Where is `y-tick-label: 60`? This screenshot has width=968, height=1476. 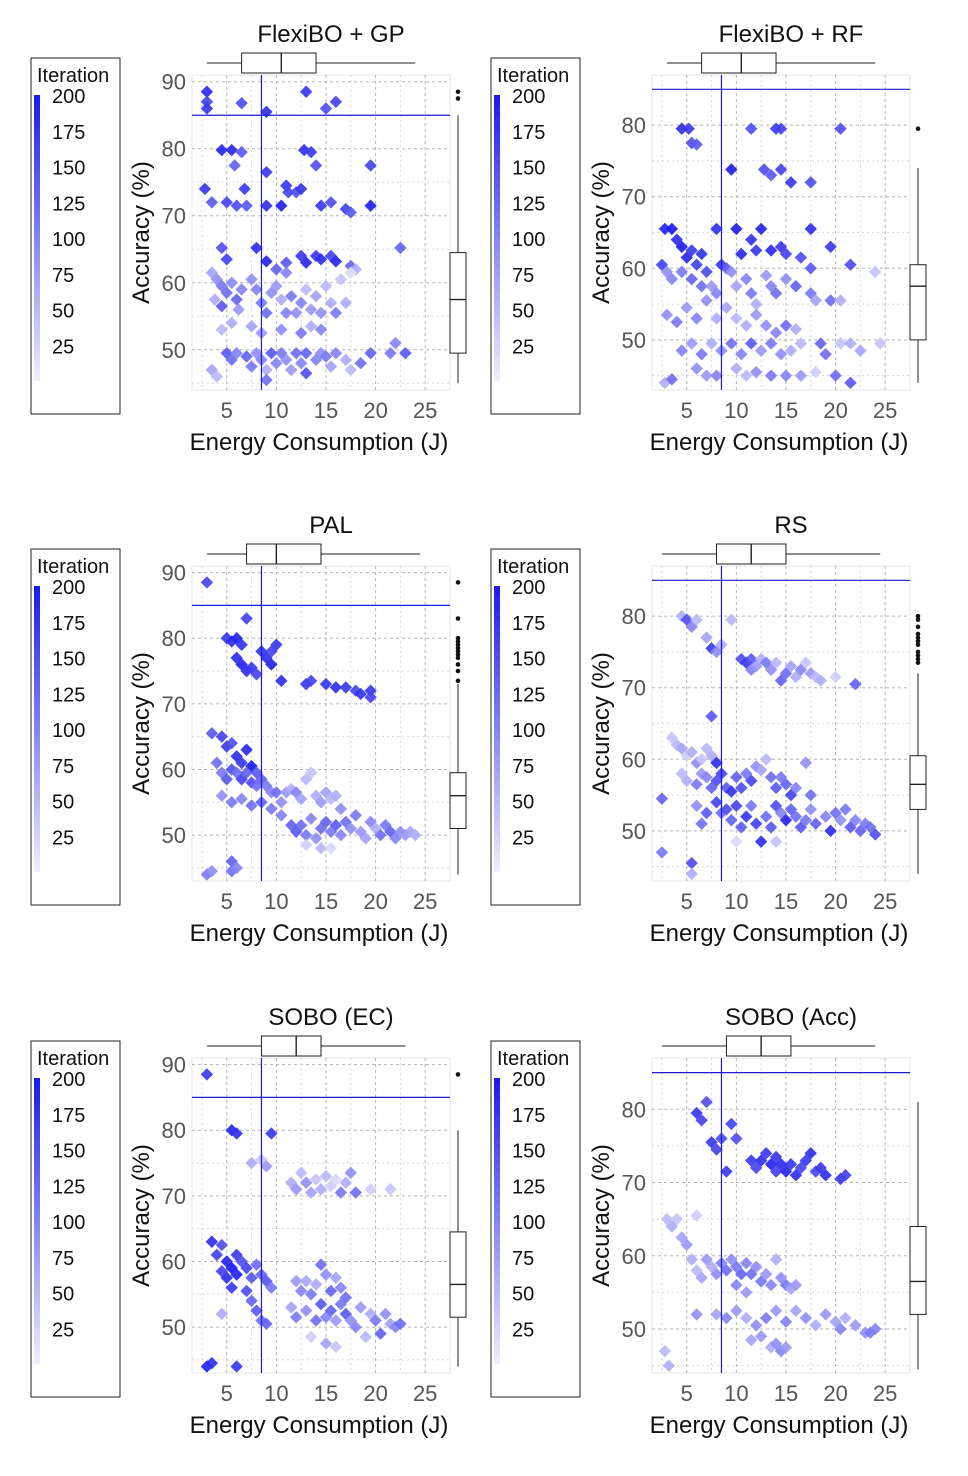
y-tick-label: 60 is located at coordinates (174, 283).